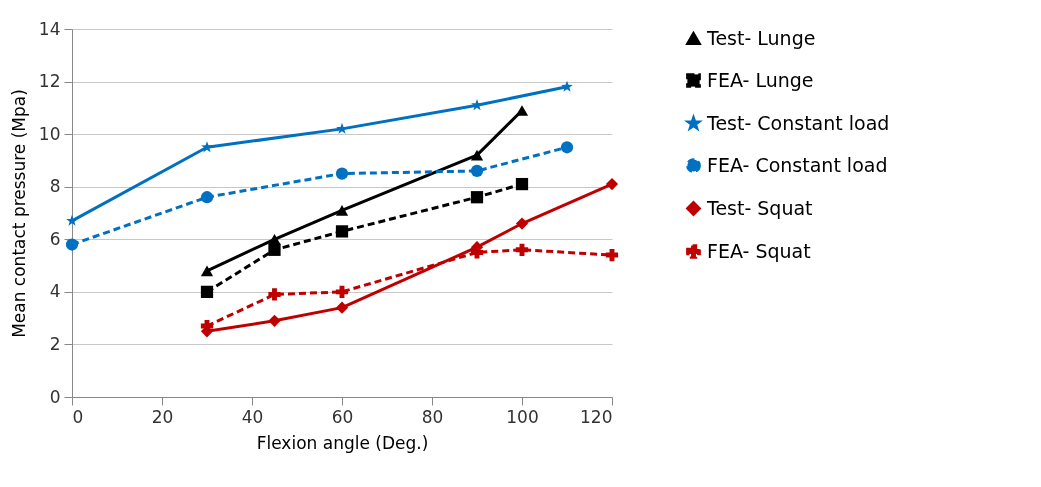 The height and width of the screenshot is (487, 1041). What do you see at coordinates (55, 396) in the screenshot?
I see `y-tick-label: 0` at bounding box center [55, 396].